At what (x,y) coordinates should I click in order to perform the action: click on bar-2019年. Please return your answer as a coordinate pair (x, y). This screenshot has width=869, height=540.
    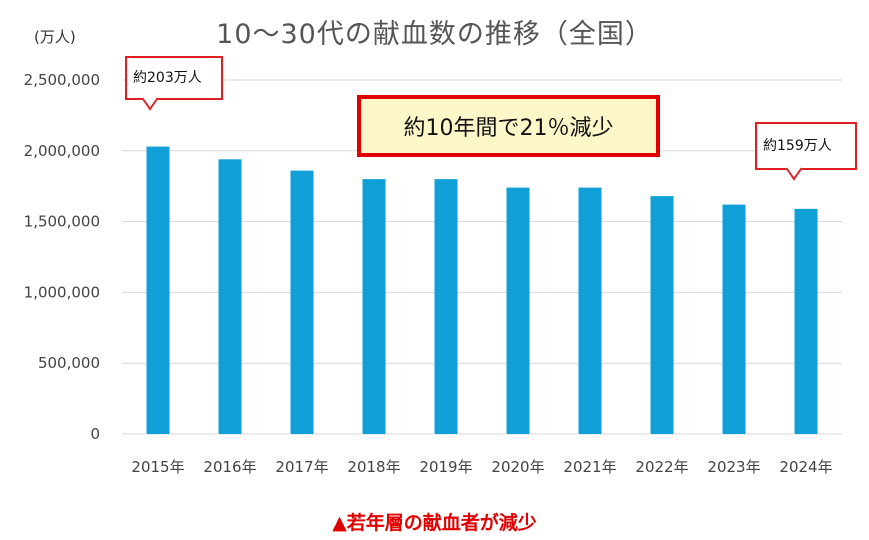
    Looking at the image, I should click on (446, 306).